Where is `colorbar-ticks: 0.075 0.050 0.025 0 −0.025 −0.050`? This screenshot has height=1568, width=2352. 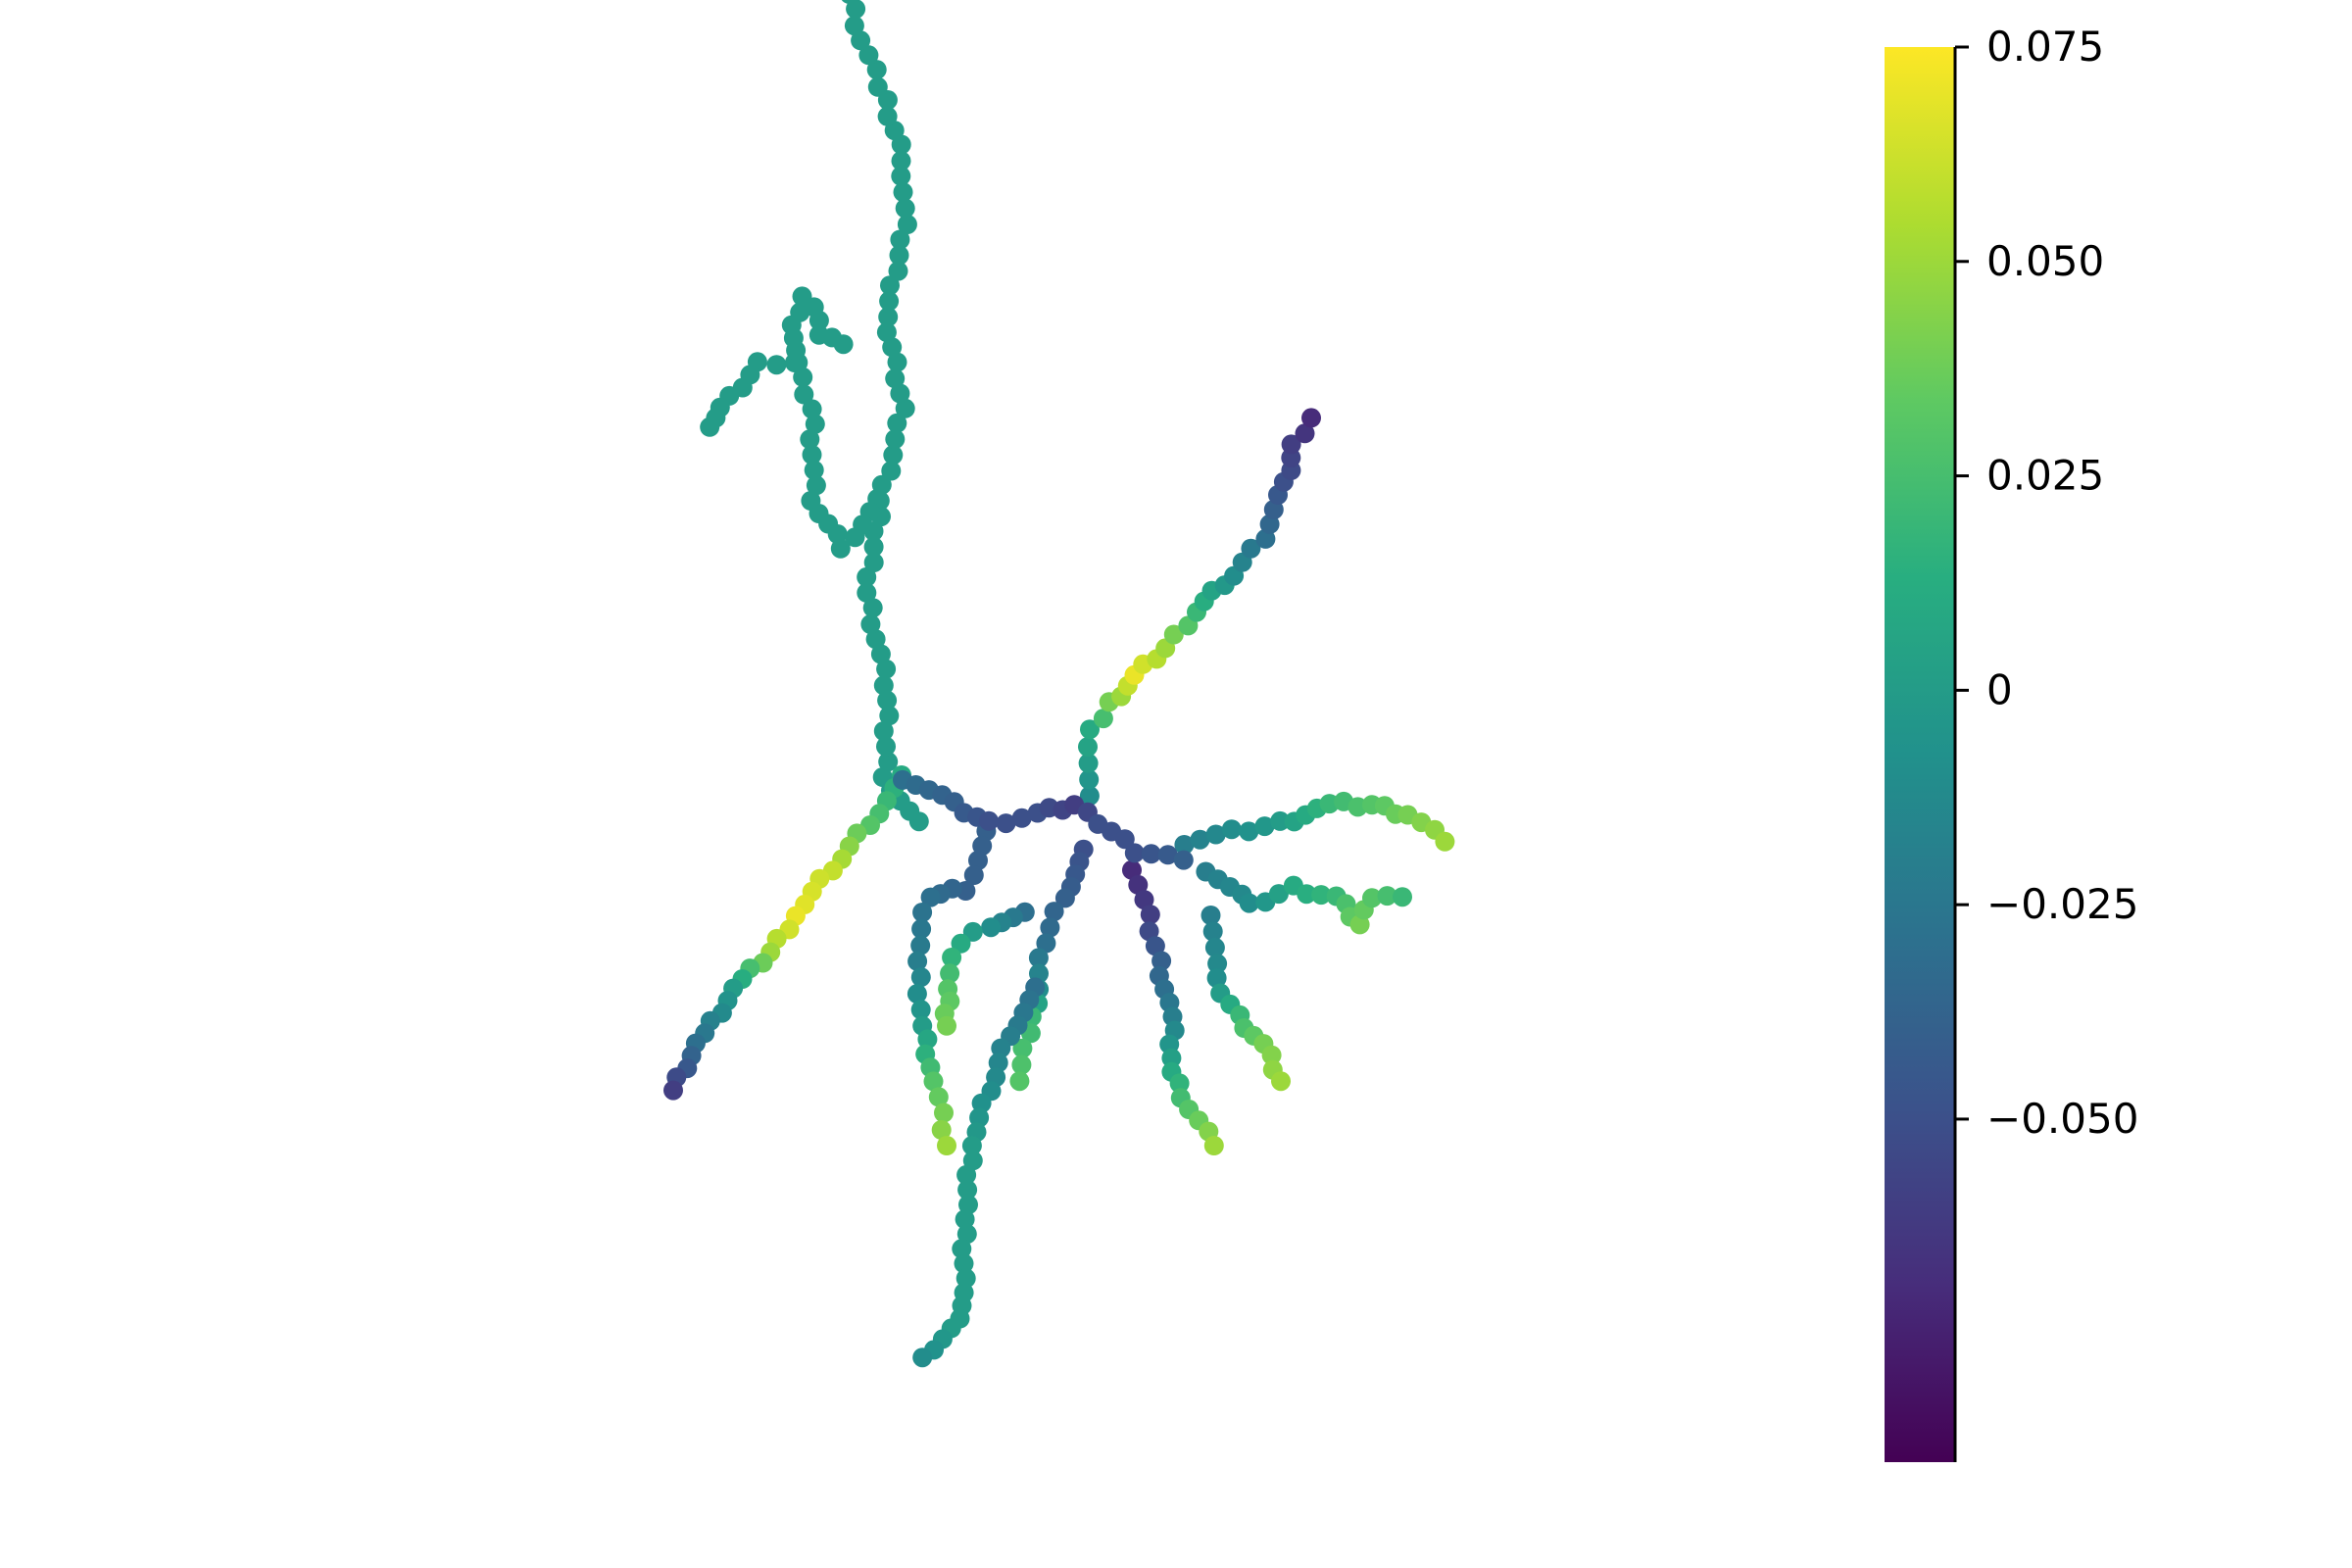 colorbar-ticks: 0.075 0.050 0.025 0 −0.025 −0.050 is located at coordinates (2047, 583).